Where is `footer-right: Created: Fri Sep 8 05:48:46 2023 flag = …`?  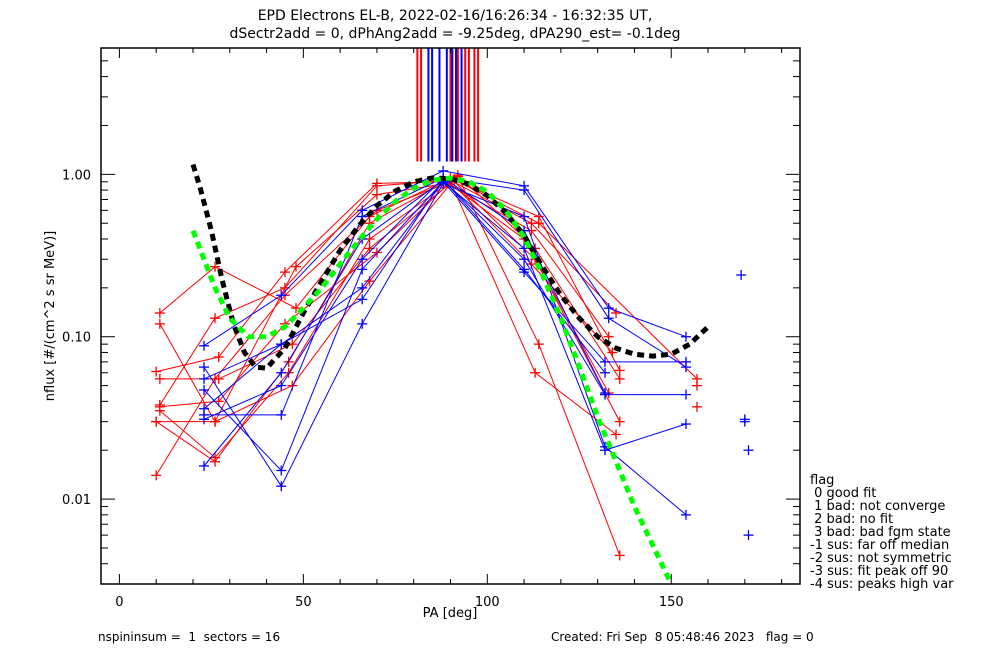 footer-right: Created: Fri Sep 8 05:48:46 2023 flag = … is located at coordinates (682, 637).